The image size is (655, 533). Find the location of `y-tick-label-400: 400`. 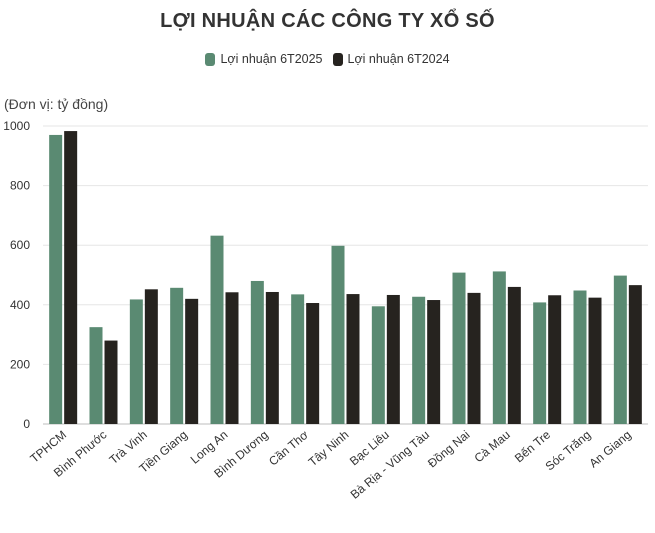

y-tick-label-400: 400 is located at coordinates (20, 305).